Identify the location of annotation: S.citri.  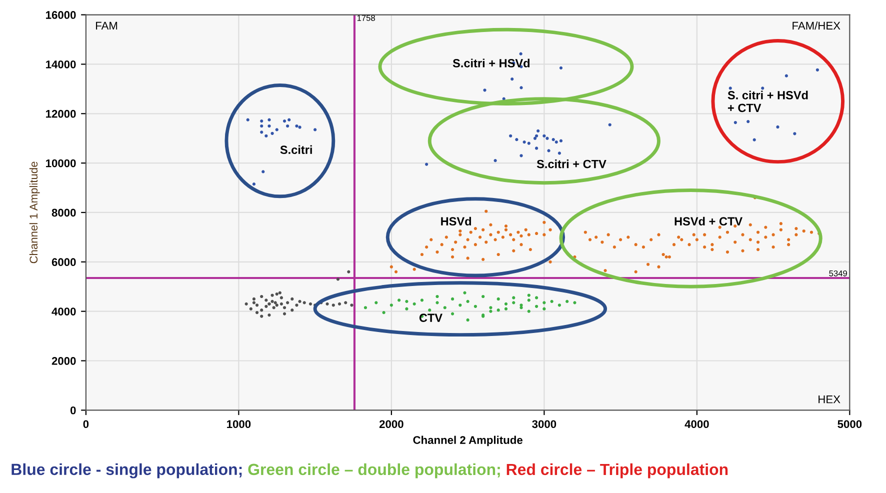
(296, 149).